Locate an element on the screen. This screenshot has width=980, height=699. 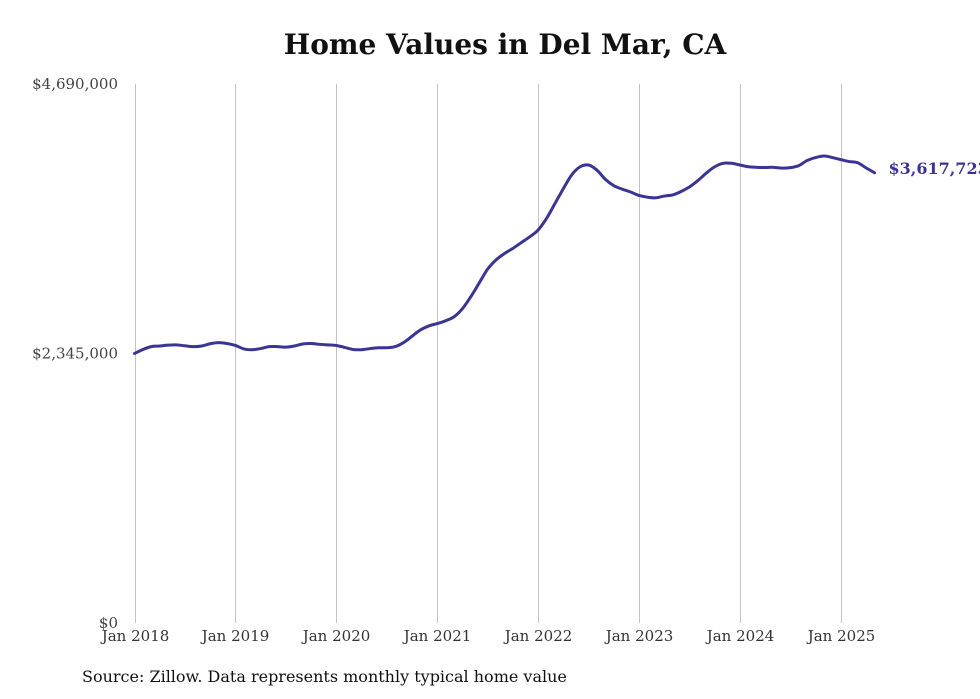
y-tick-label: $2,345,000 is located at coordinates (75, 354).